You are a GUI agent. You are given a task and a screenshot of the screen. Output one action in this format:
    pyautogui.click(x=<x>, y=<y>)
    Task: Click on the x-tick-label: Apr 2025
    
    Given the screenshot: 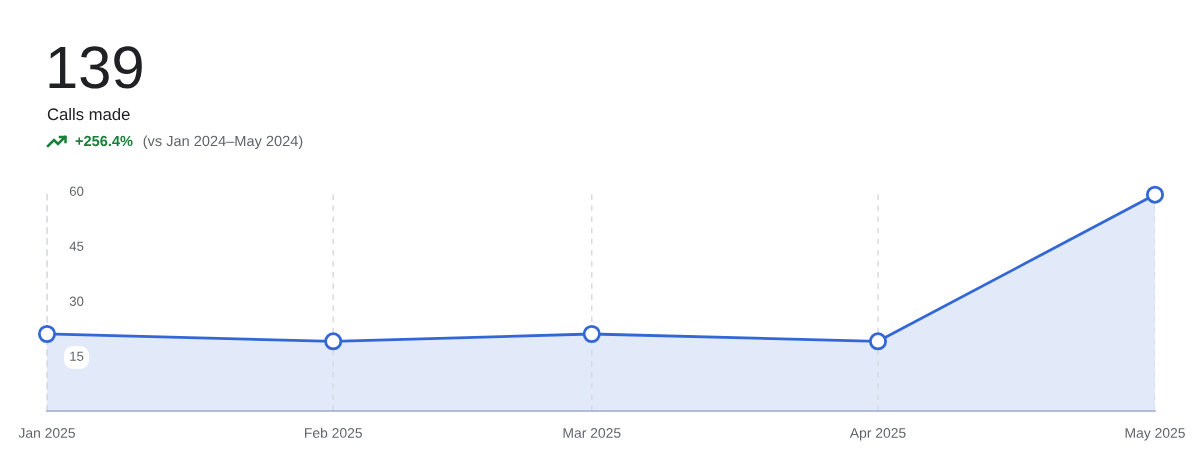 What is the action you would take?
    pyautogui.click(x=877, y=434)
    